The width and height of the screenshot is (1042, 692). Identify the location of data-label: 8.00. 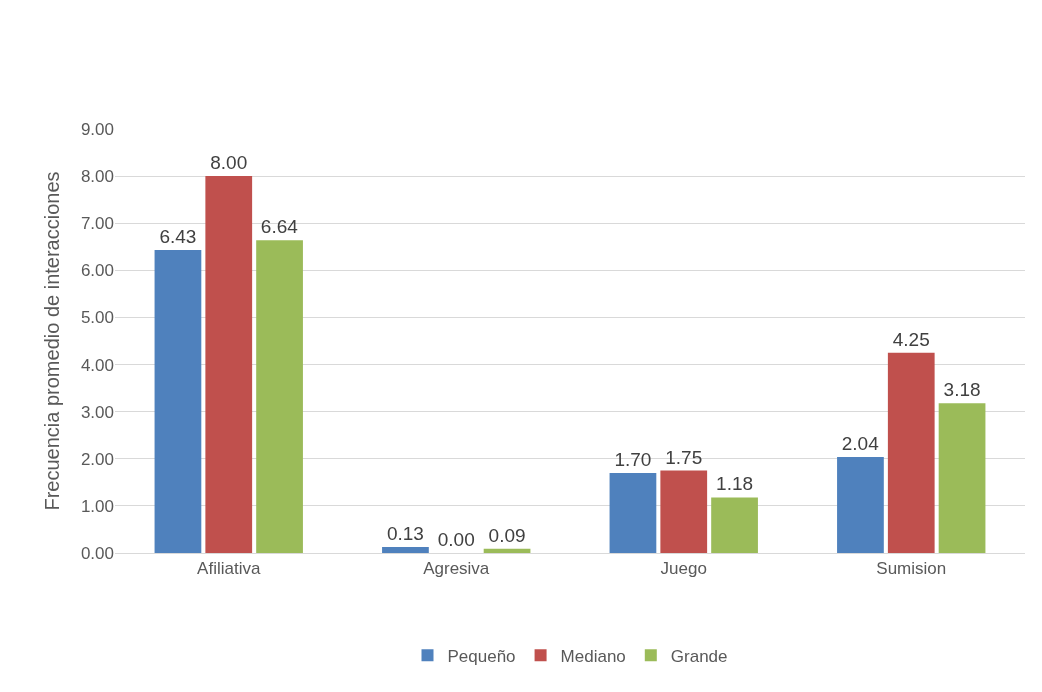
(229, 163).